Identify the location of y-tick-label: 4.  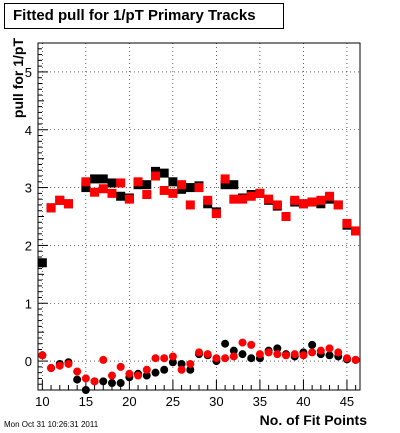
(28, 130).